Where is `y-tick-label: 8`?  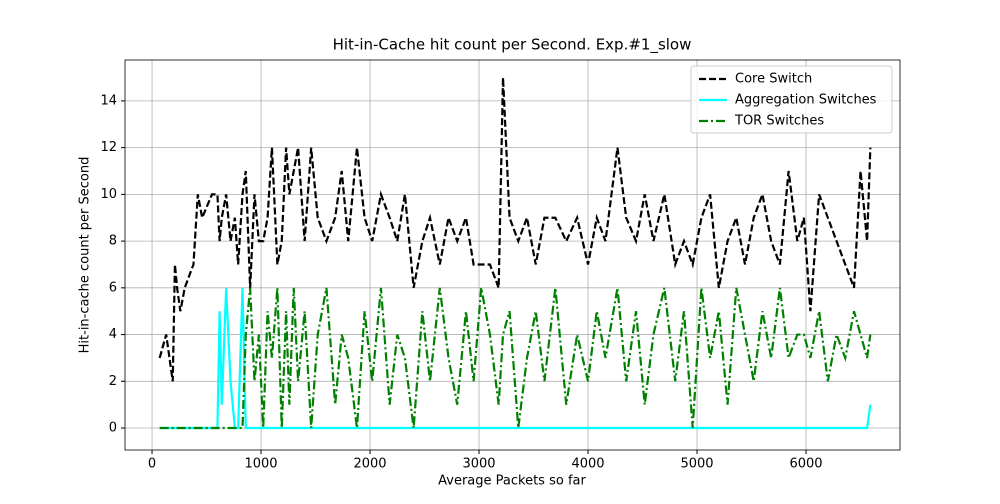 y-tick-label: 8 is located at coordinates (113, 241).